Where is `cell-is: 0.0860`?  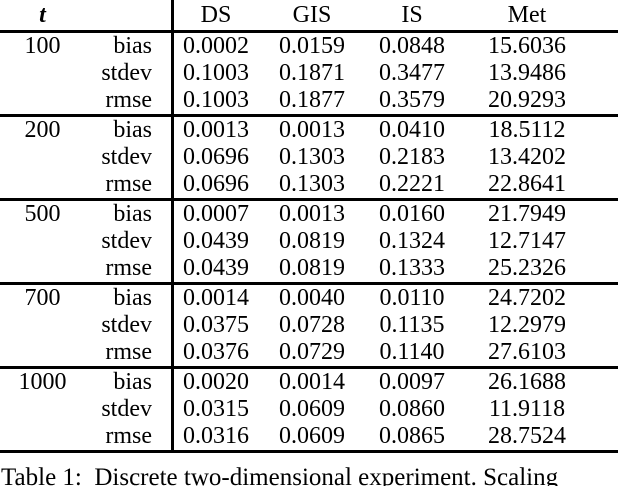 cell-is: 0.0860 is located at coordinates (412, 409).